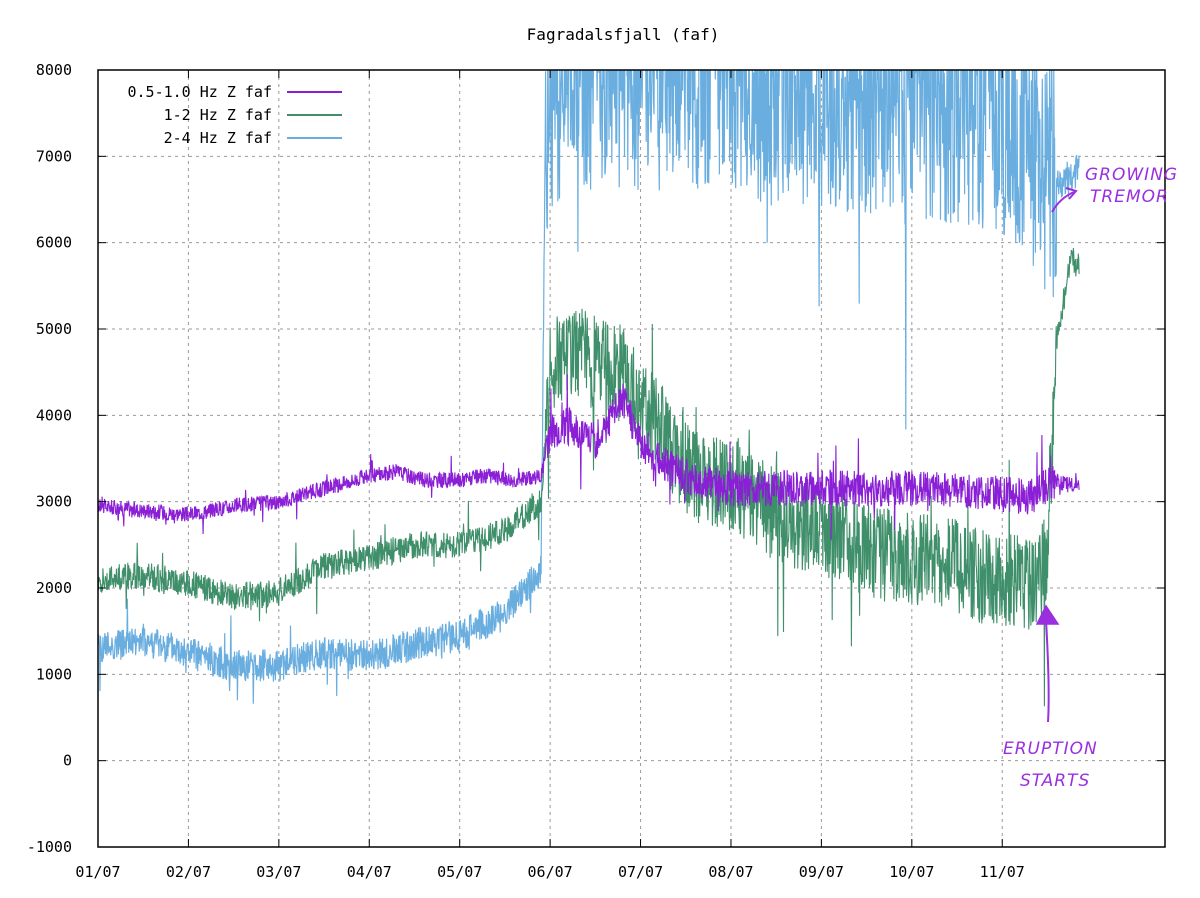 Image resolution: width=1200 pixels, height=898 pixels. What do you see at coordinates (1055, 781) in the screenshot?
I see `annotation-eruption-starts-line-2: STARTS` at bounding box center [1055, 781].